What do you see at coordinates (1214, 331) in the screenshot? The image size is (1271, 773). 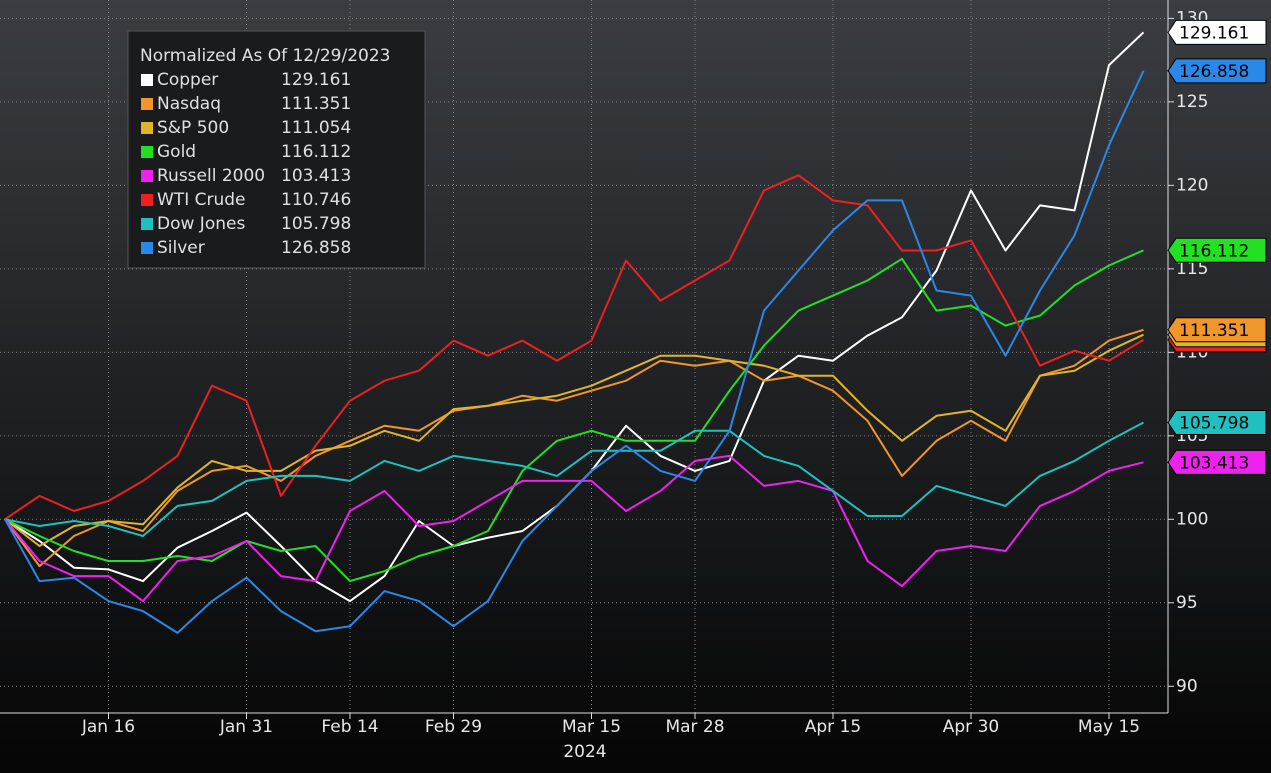 I see `end-tag-label: 111.351` at bounding box center [1214, 331].